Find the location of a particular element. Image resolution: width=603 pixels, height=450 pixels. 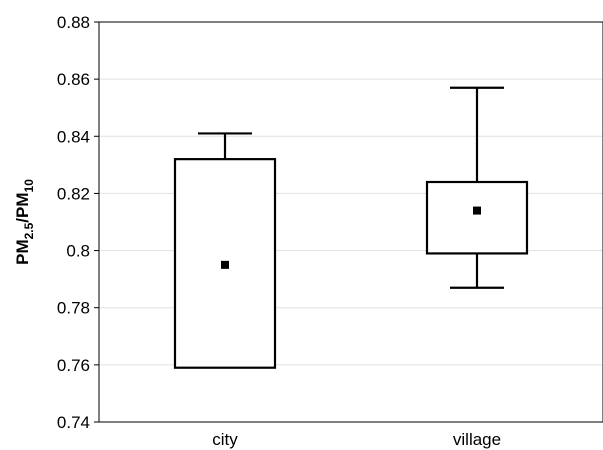

y-label-sub2: 10 is located at coordinates (29, 186).